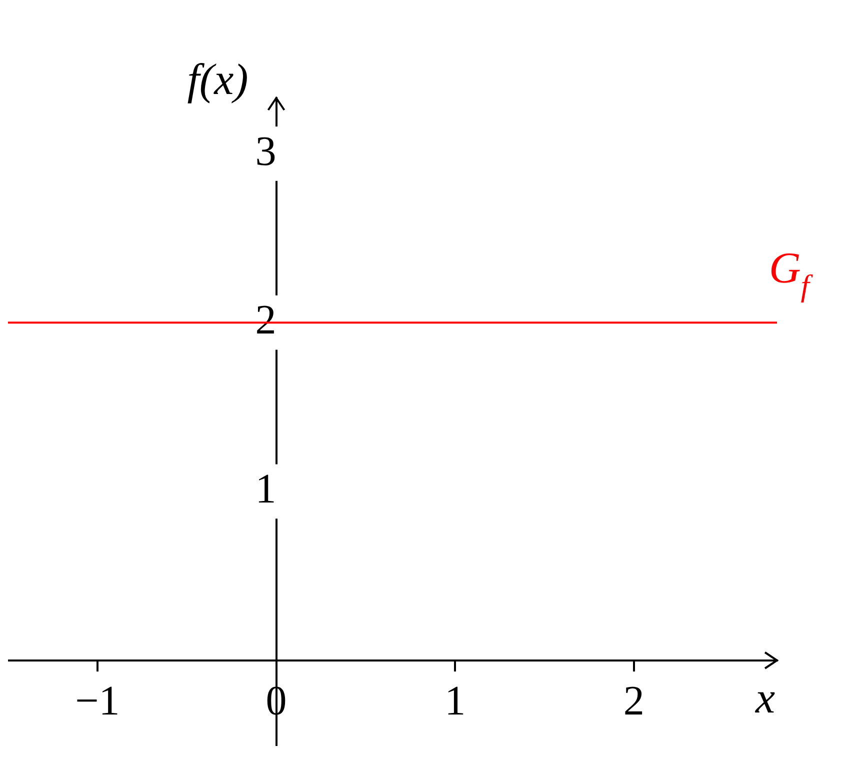  I want to click on x-tick-label: −1, so click(97, 701).